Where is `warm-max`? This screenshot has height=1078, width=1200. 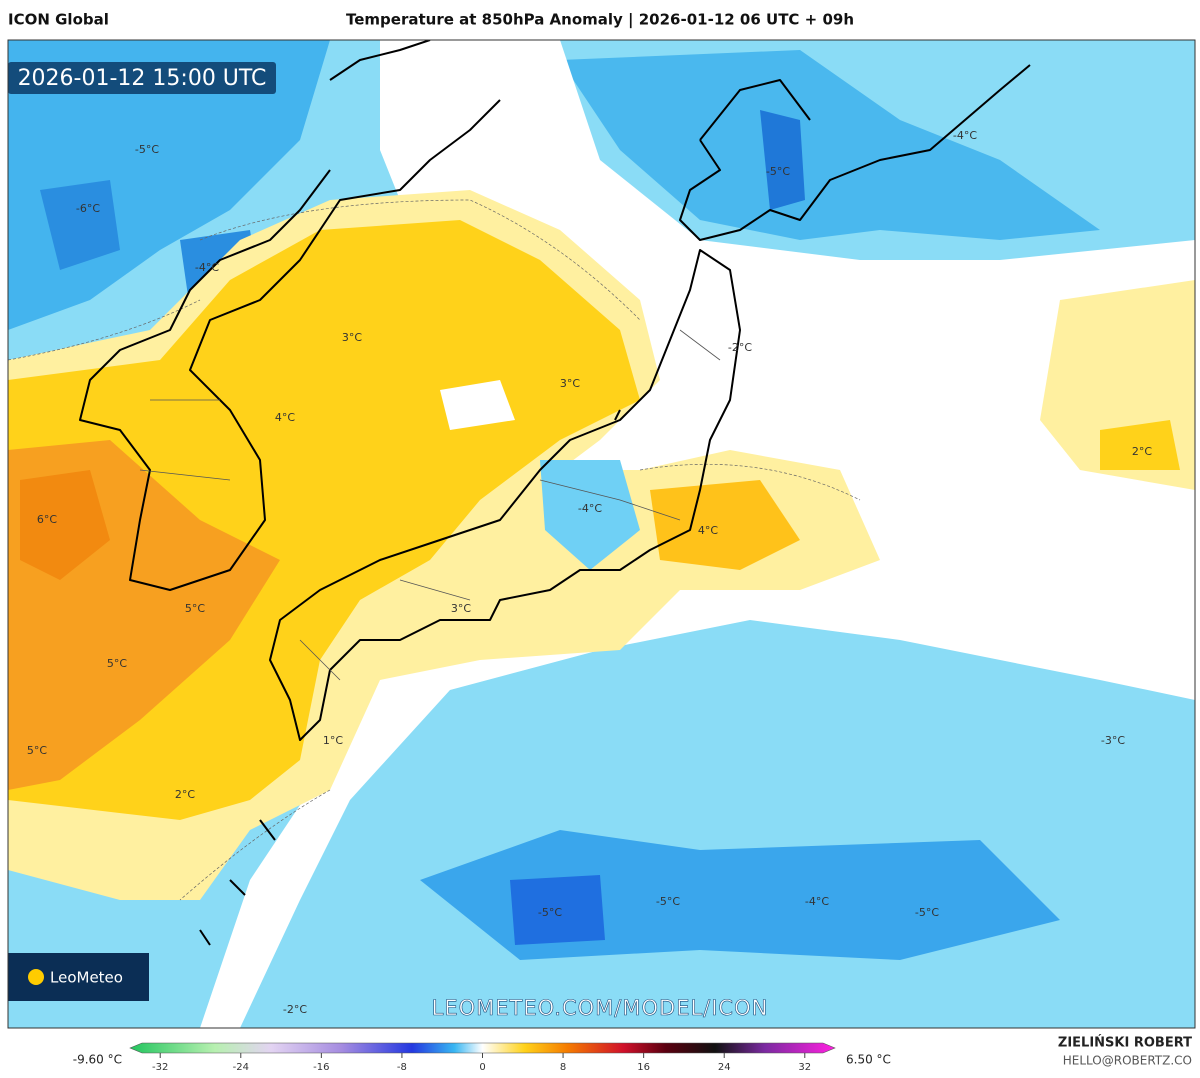 warm-max is located at coordinates (65, 525).